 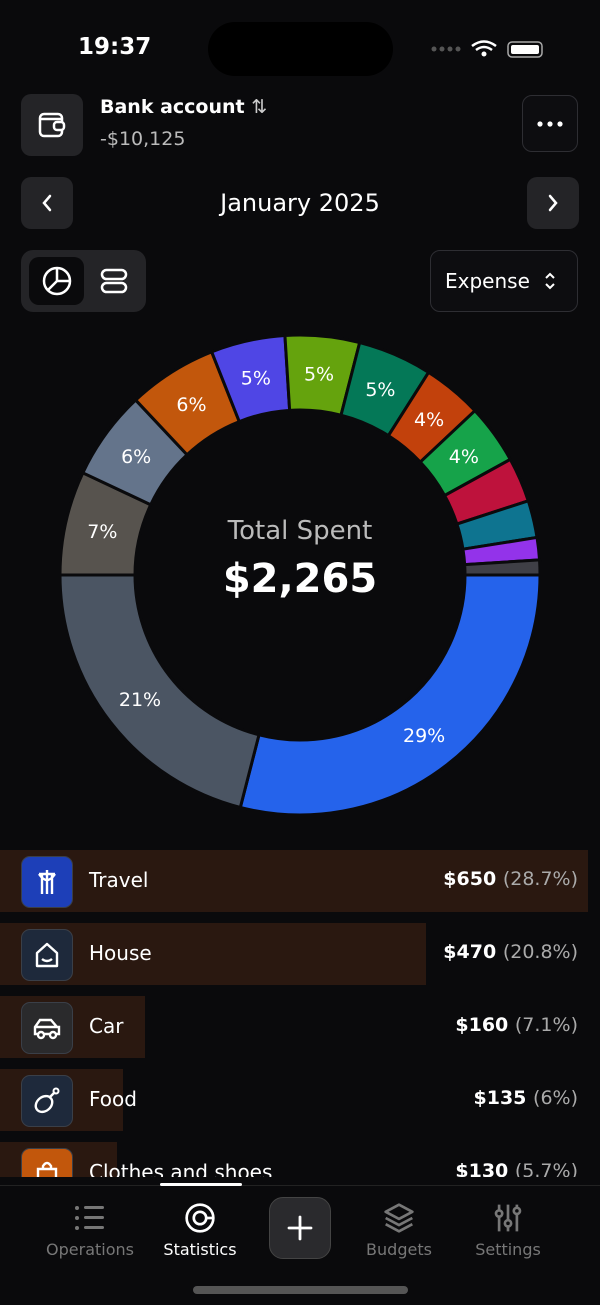 I want to click on chevron-right-icon, so click(x=553, y=203).